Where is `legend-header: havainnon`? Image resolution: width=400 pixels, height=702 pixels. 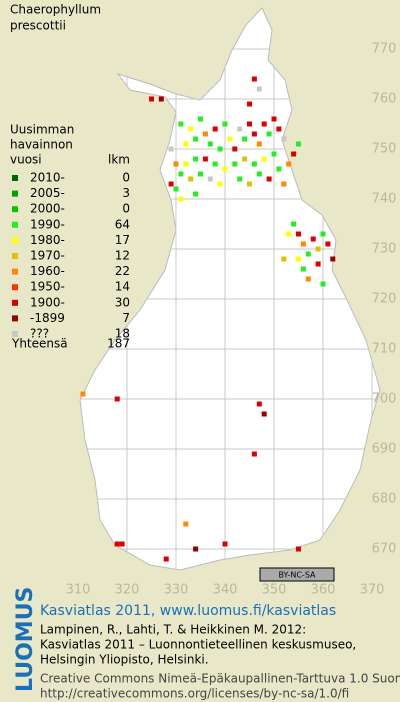
legend-header: havainnon is located at coordinates (41, 145).